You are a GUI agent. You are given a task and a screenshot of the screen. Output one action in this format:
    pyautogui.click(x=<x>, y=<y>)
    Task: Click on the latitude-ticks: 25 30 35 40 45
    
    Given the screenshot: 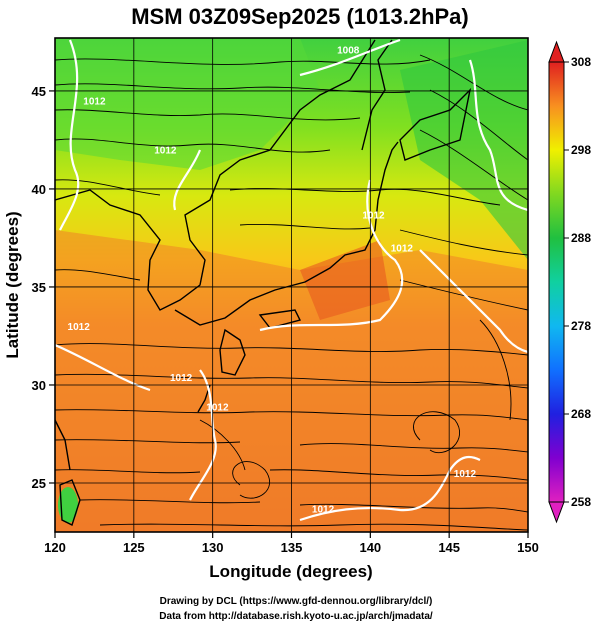 What is the action you would take?
    pyautogui.click(x=43, y=287)
    